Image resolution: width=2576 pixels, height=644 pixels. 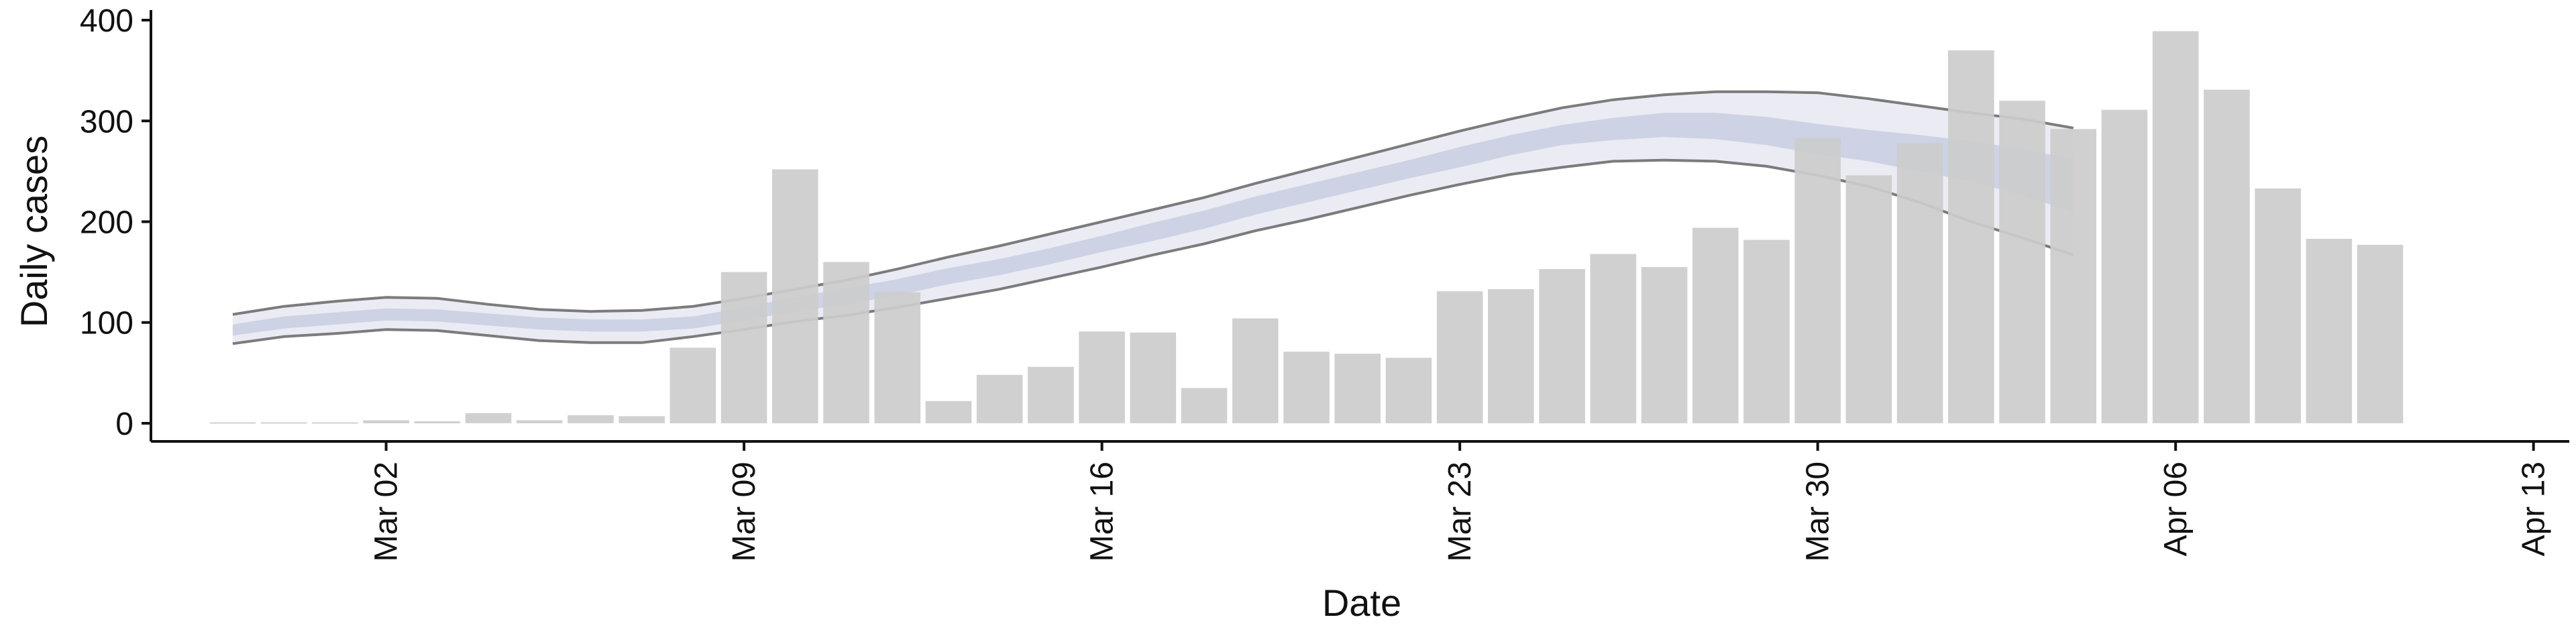 I want to click on y-tick-label: 200, so click(x=106, y=222).